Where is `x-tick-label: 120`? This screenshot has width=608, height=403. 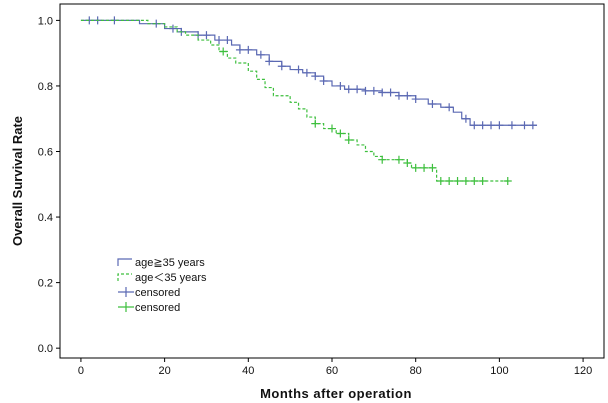 x-tick-label: 120 is located at coordinates (583, 371).